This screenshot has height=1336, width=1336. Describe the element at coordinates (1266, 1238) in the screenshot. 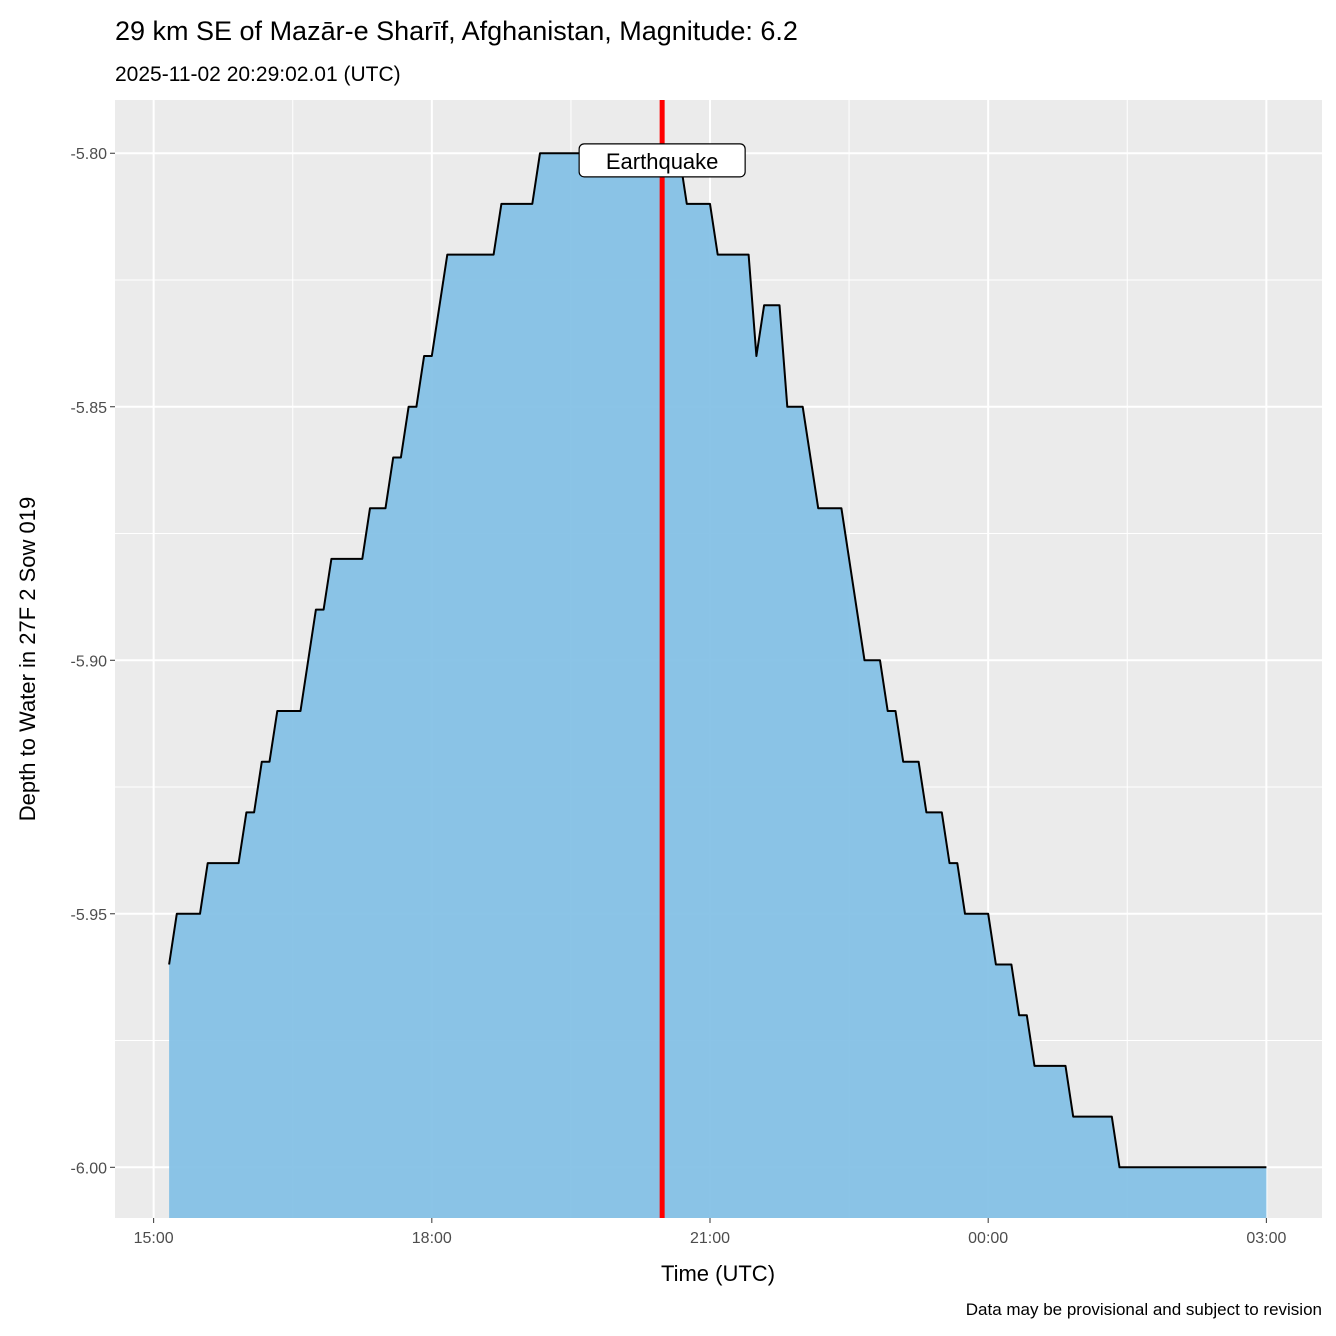

I see `x-tick-label: 03:00` at that location.